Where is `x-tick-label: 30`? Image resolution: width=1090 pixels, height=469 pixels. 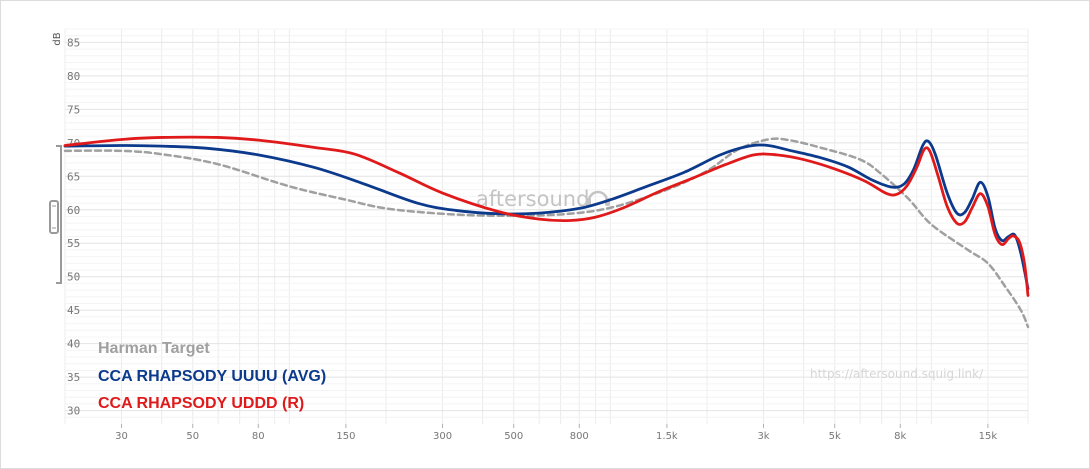
x-tick-label: 30 is located at coordinates (121, 436).